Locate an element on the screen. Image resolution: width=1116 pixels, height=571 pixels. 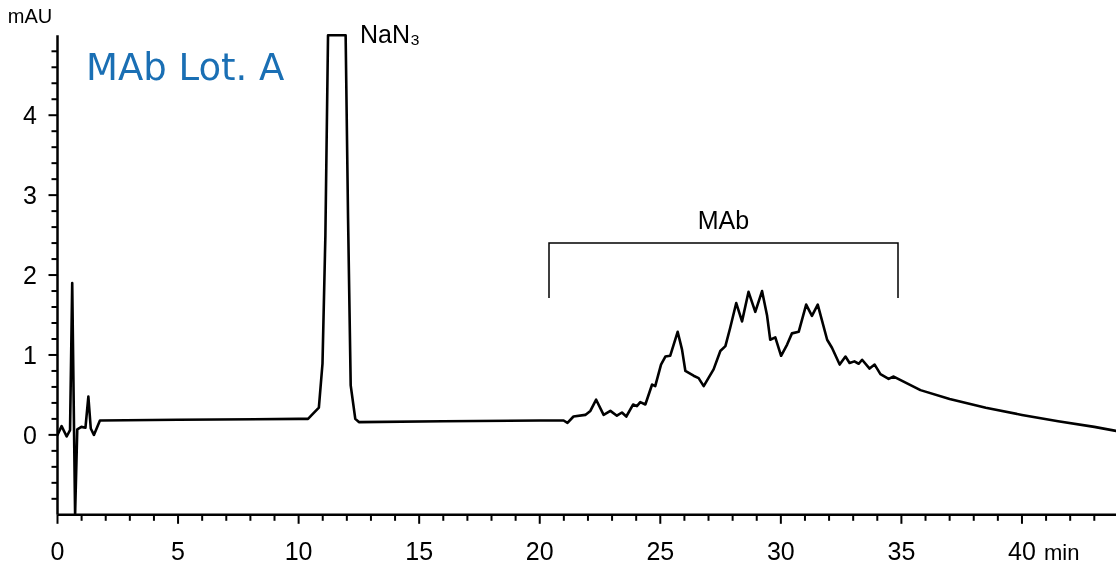
x-tick-label: 5 is located at coordinates (178, 551).